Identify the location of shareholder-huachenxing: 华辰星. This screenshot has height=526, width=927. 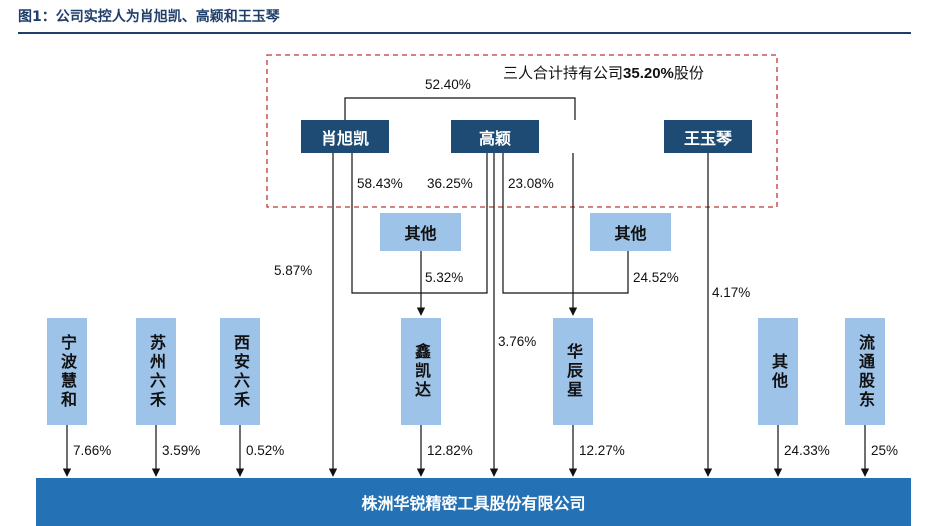
(573, 371).